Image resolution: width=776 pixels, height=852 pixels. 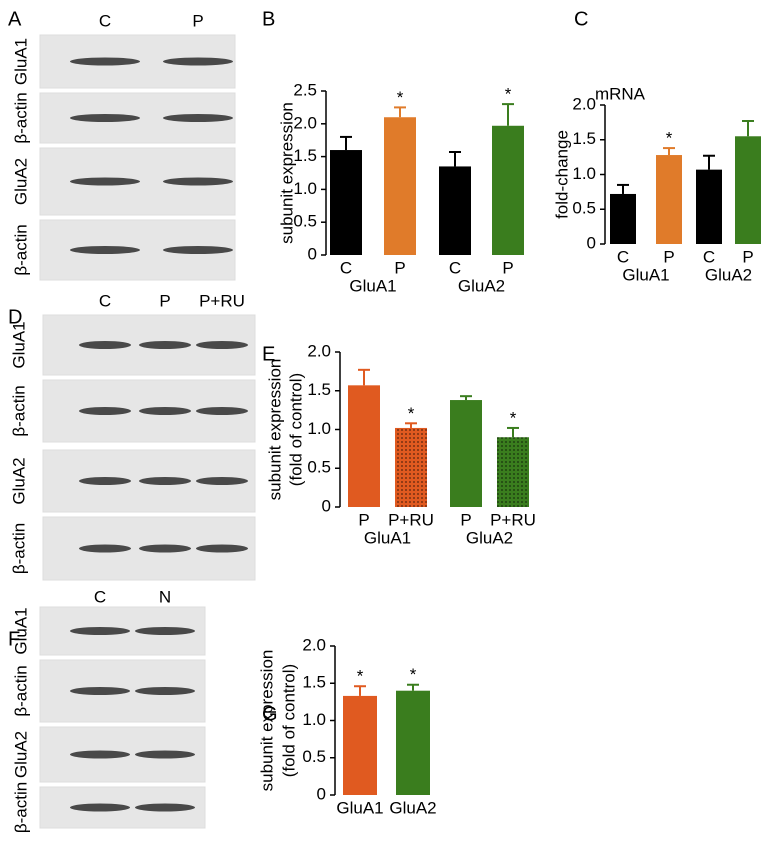 I want to click on panel-letter: G, so click(x=270, y=714).